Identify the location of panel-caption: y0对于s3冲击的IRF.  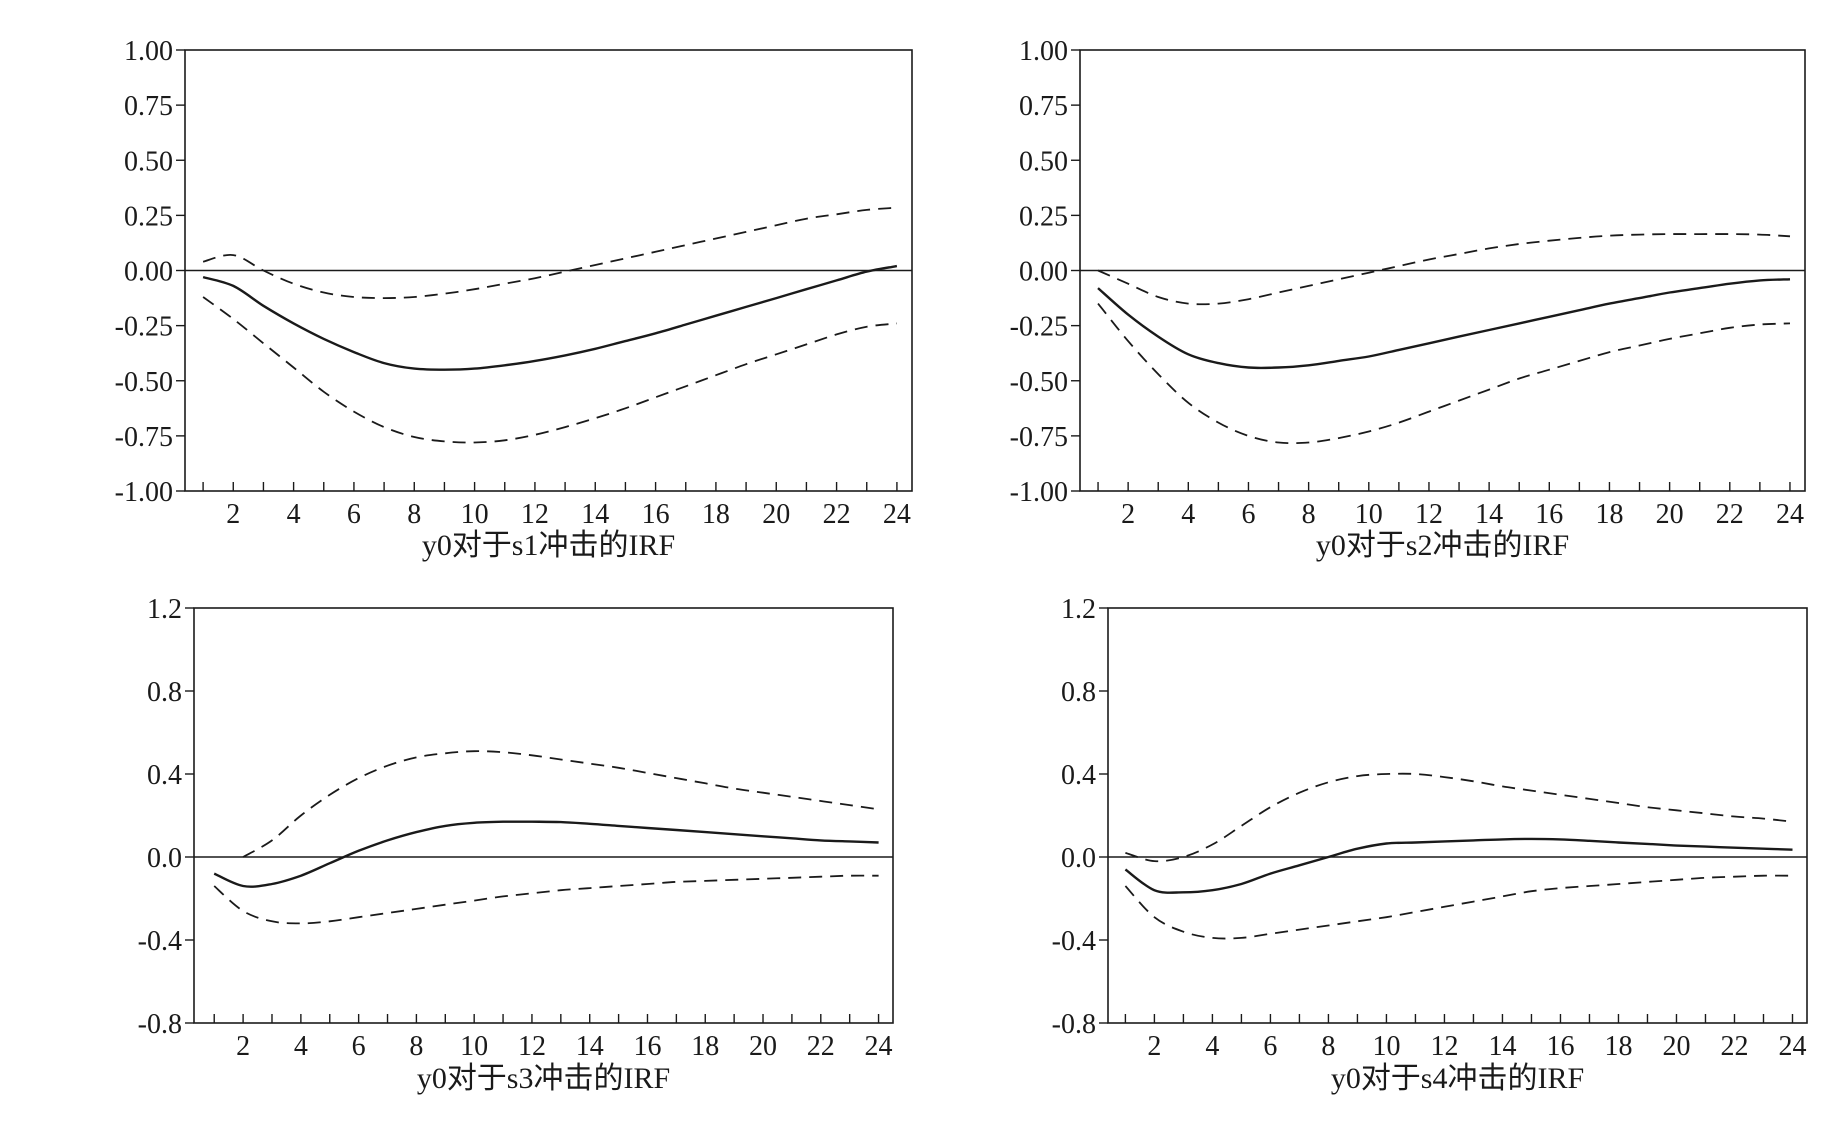
(543, 1078).